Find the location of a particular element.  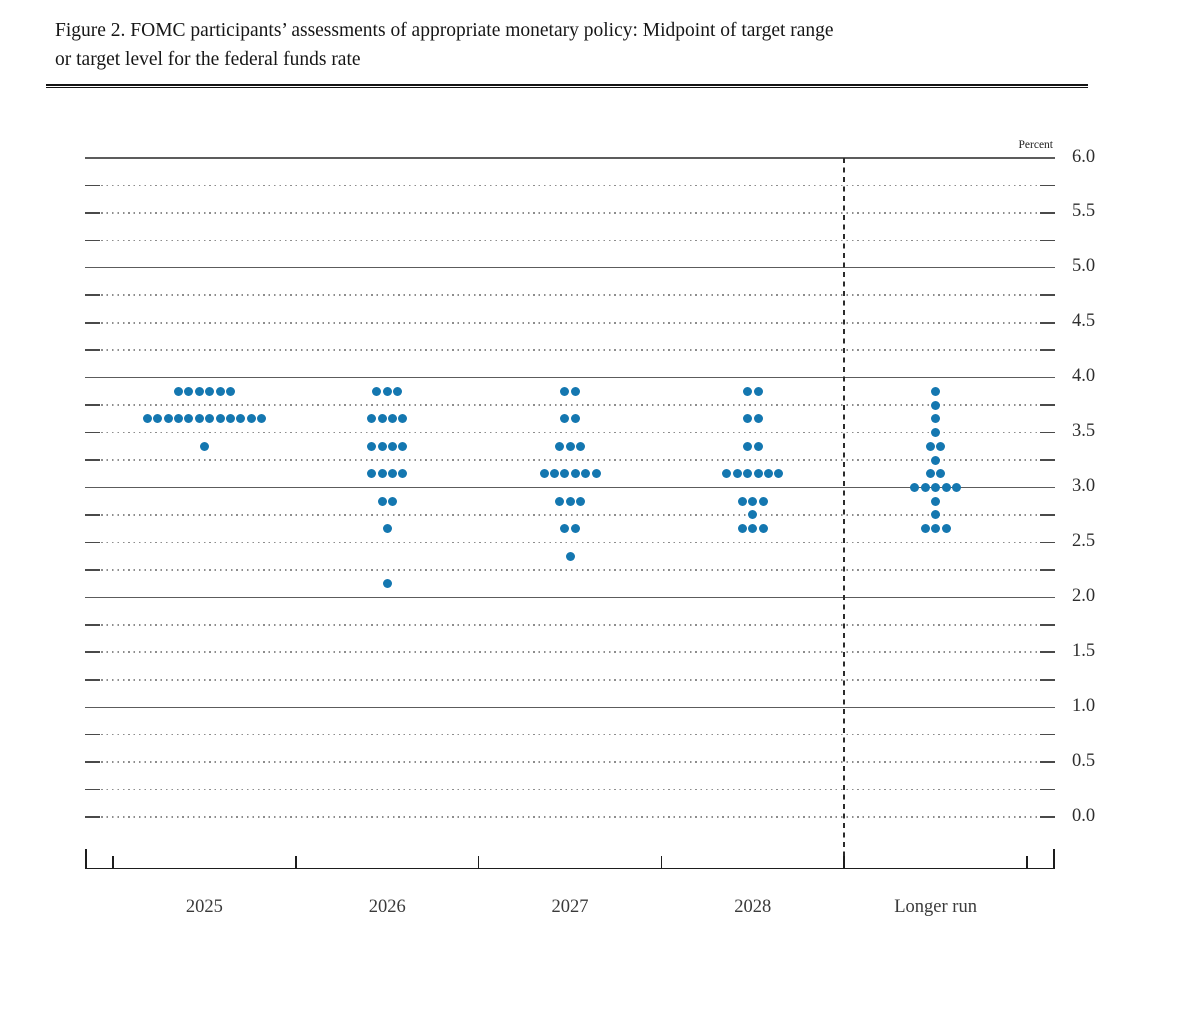

x-axis-left-corner is located at coordinates (86, 858).